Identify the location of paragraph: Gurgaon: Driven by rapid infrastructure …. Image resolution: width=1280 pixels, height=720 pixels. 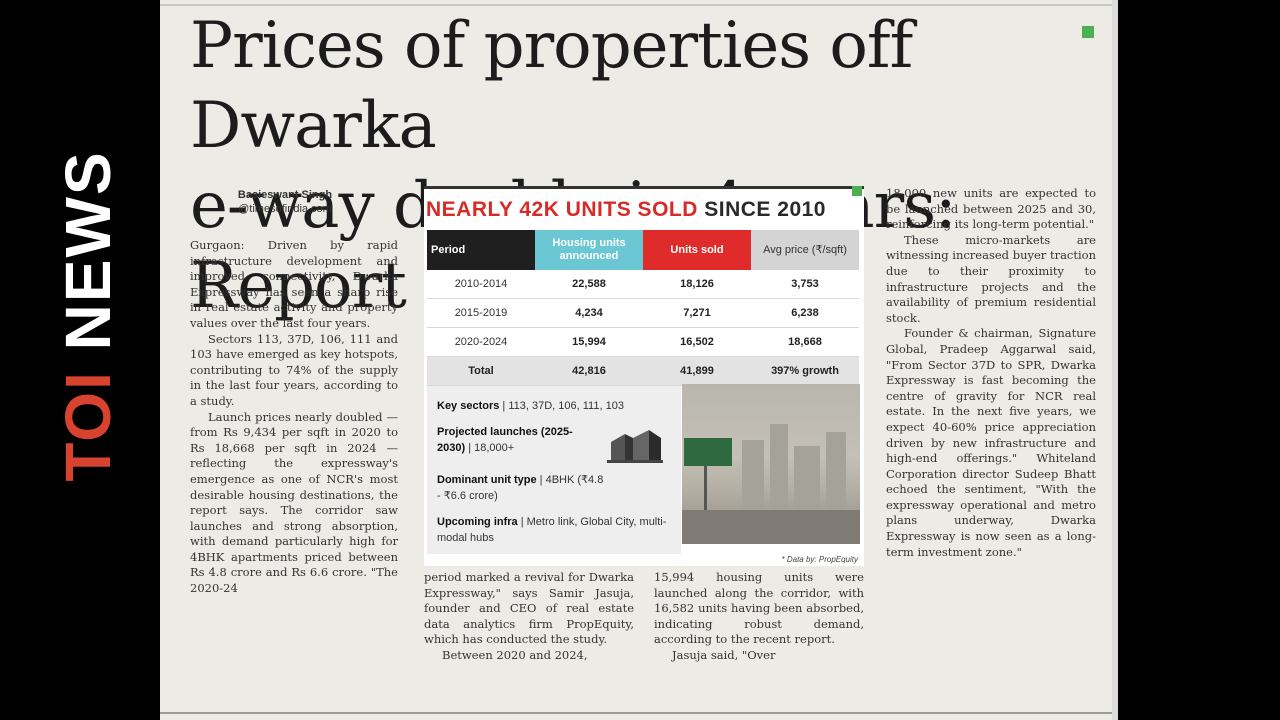
(294, 284).